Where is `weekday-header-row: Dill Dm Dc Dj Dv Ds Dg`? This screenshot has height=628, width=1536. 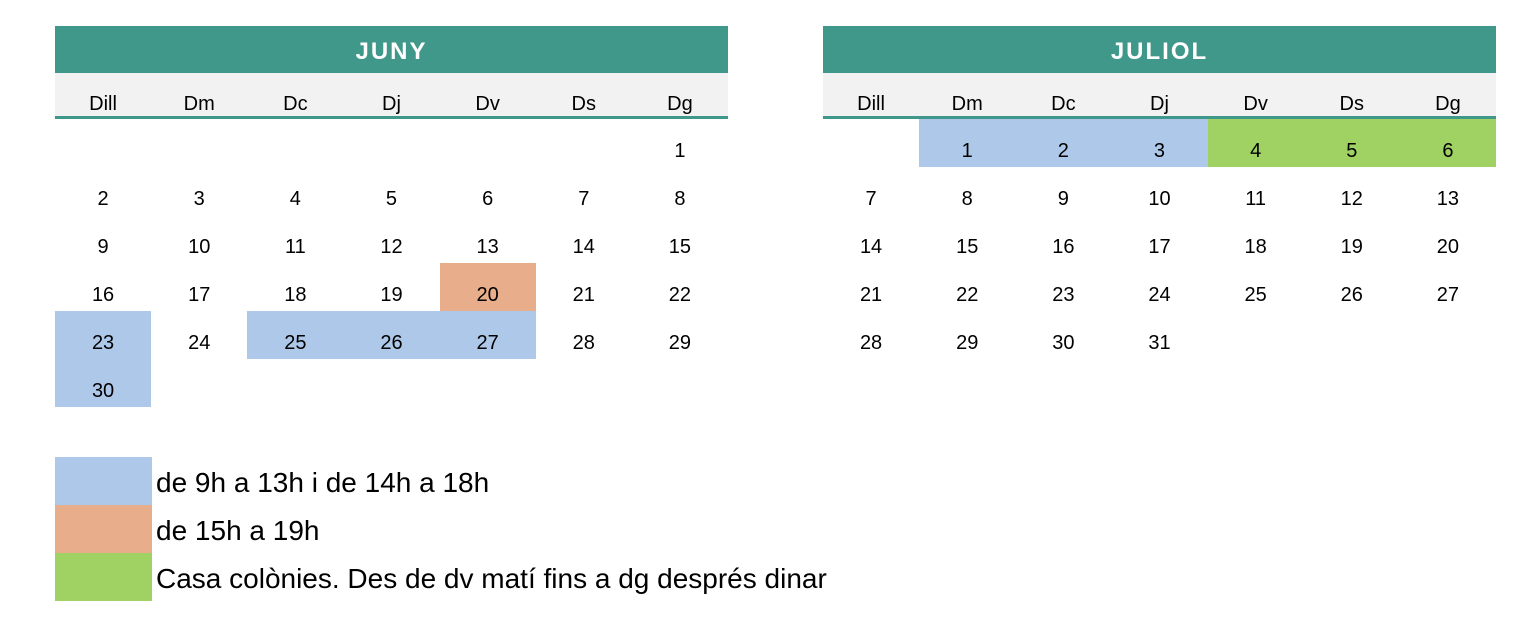 weekday-header-row: Dill Dm Dc Dj Dv Ds Dg is located at coordinates (1159, 96).